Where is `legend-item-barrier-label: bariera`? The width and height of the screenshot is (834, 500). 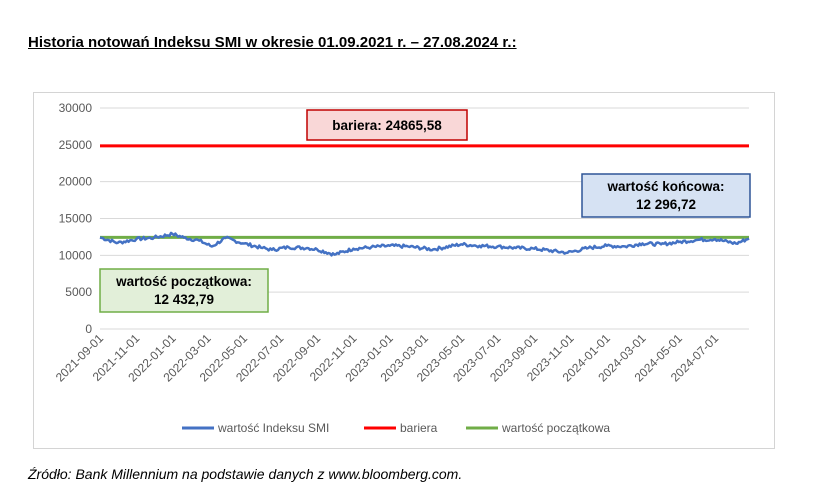
legend-item-barrier-label: bariera is located at coordinates (419, 428).